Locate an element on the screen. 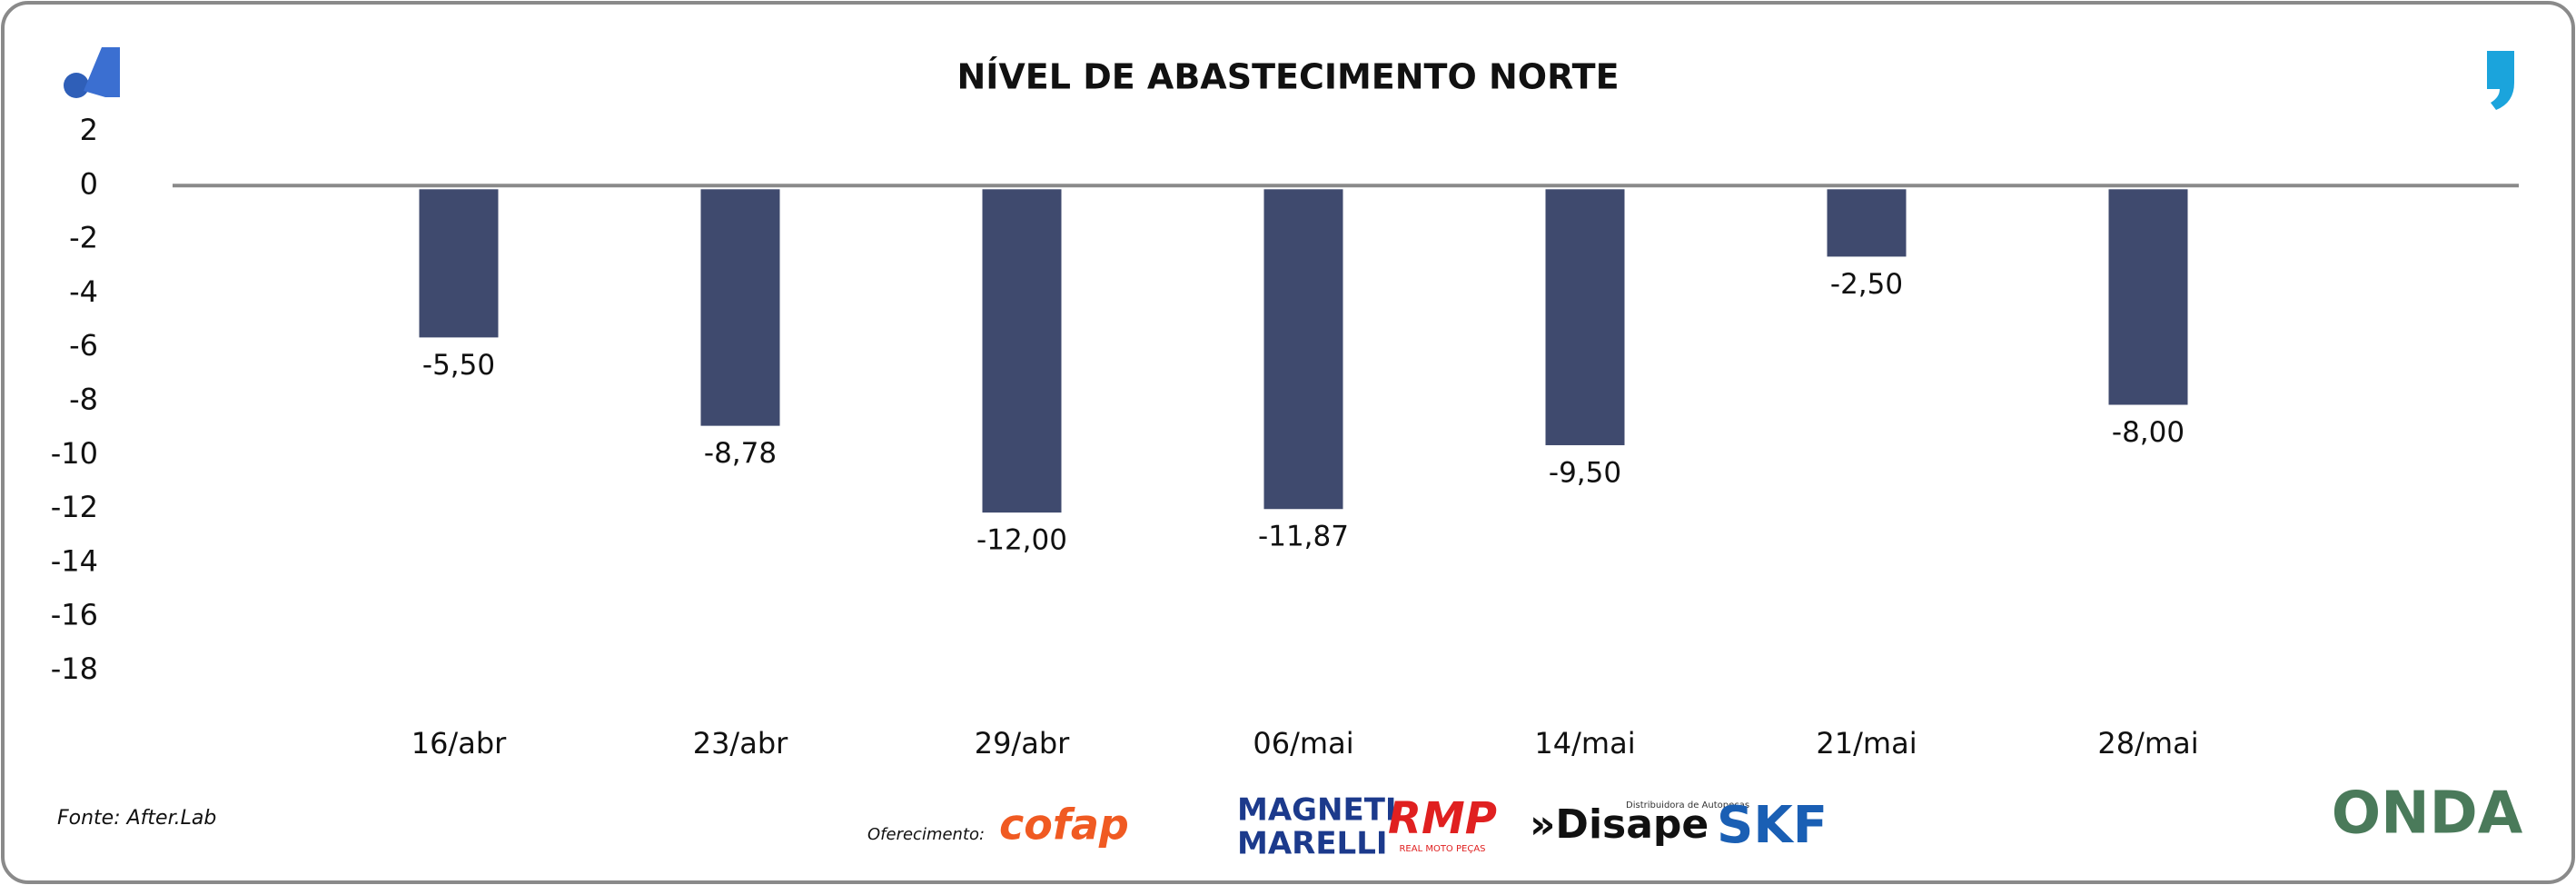 This screenshot has height=885, width=2576. x-tick-label: 21/mai is located at coordinates (1866, 743).